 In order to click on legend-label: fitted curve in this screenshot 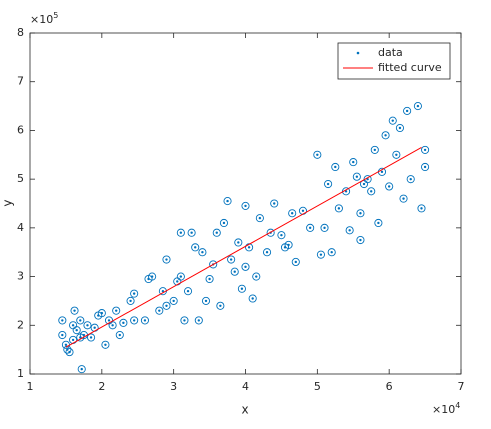, I will do `click(410, 67)`.